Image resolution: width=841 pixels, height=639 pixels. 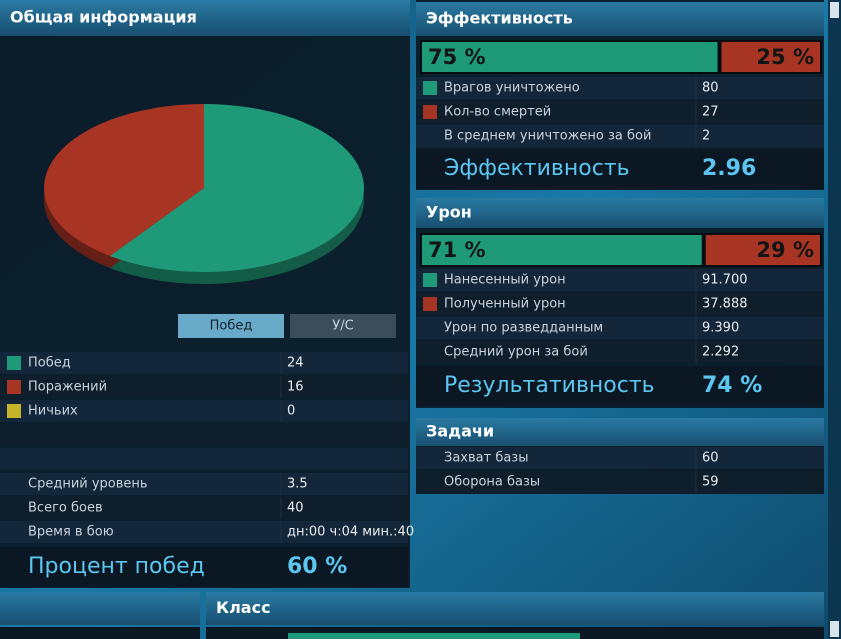 I want to click on row-label: Средний уровень, so click(x=88, y=484).